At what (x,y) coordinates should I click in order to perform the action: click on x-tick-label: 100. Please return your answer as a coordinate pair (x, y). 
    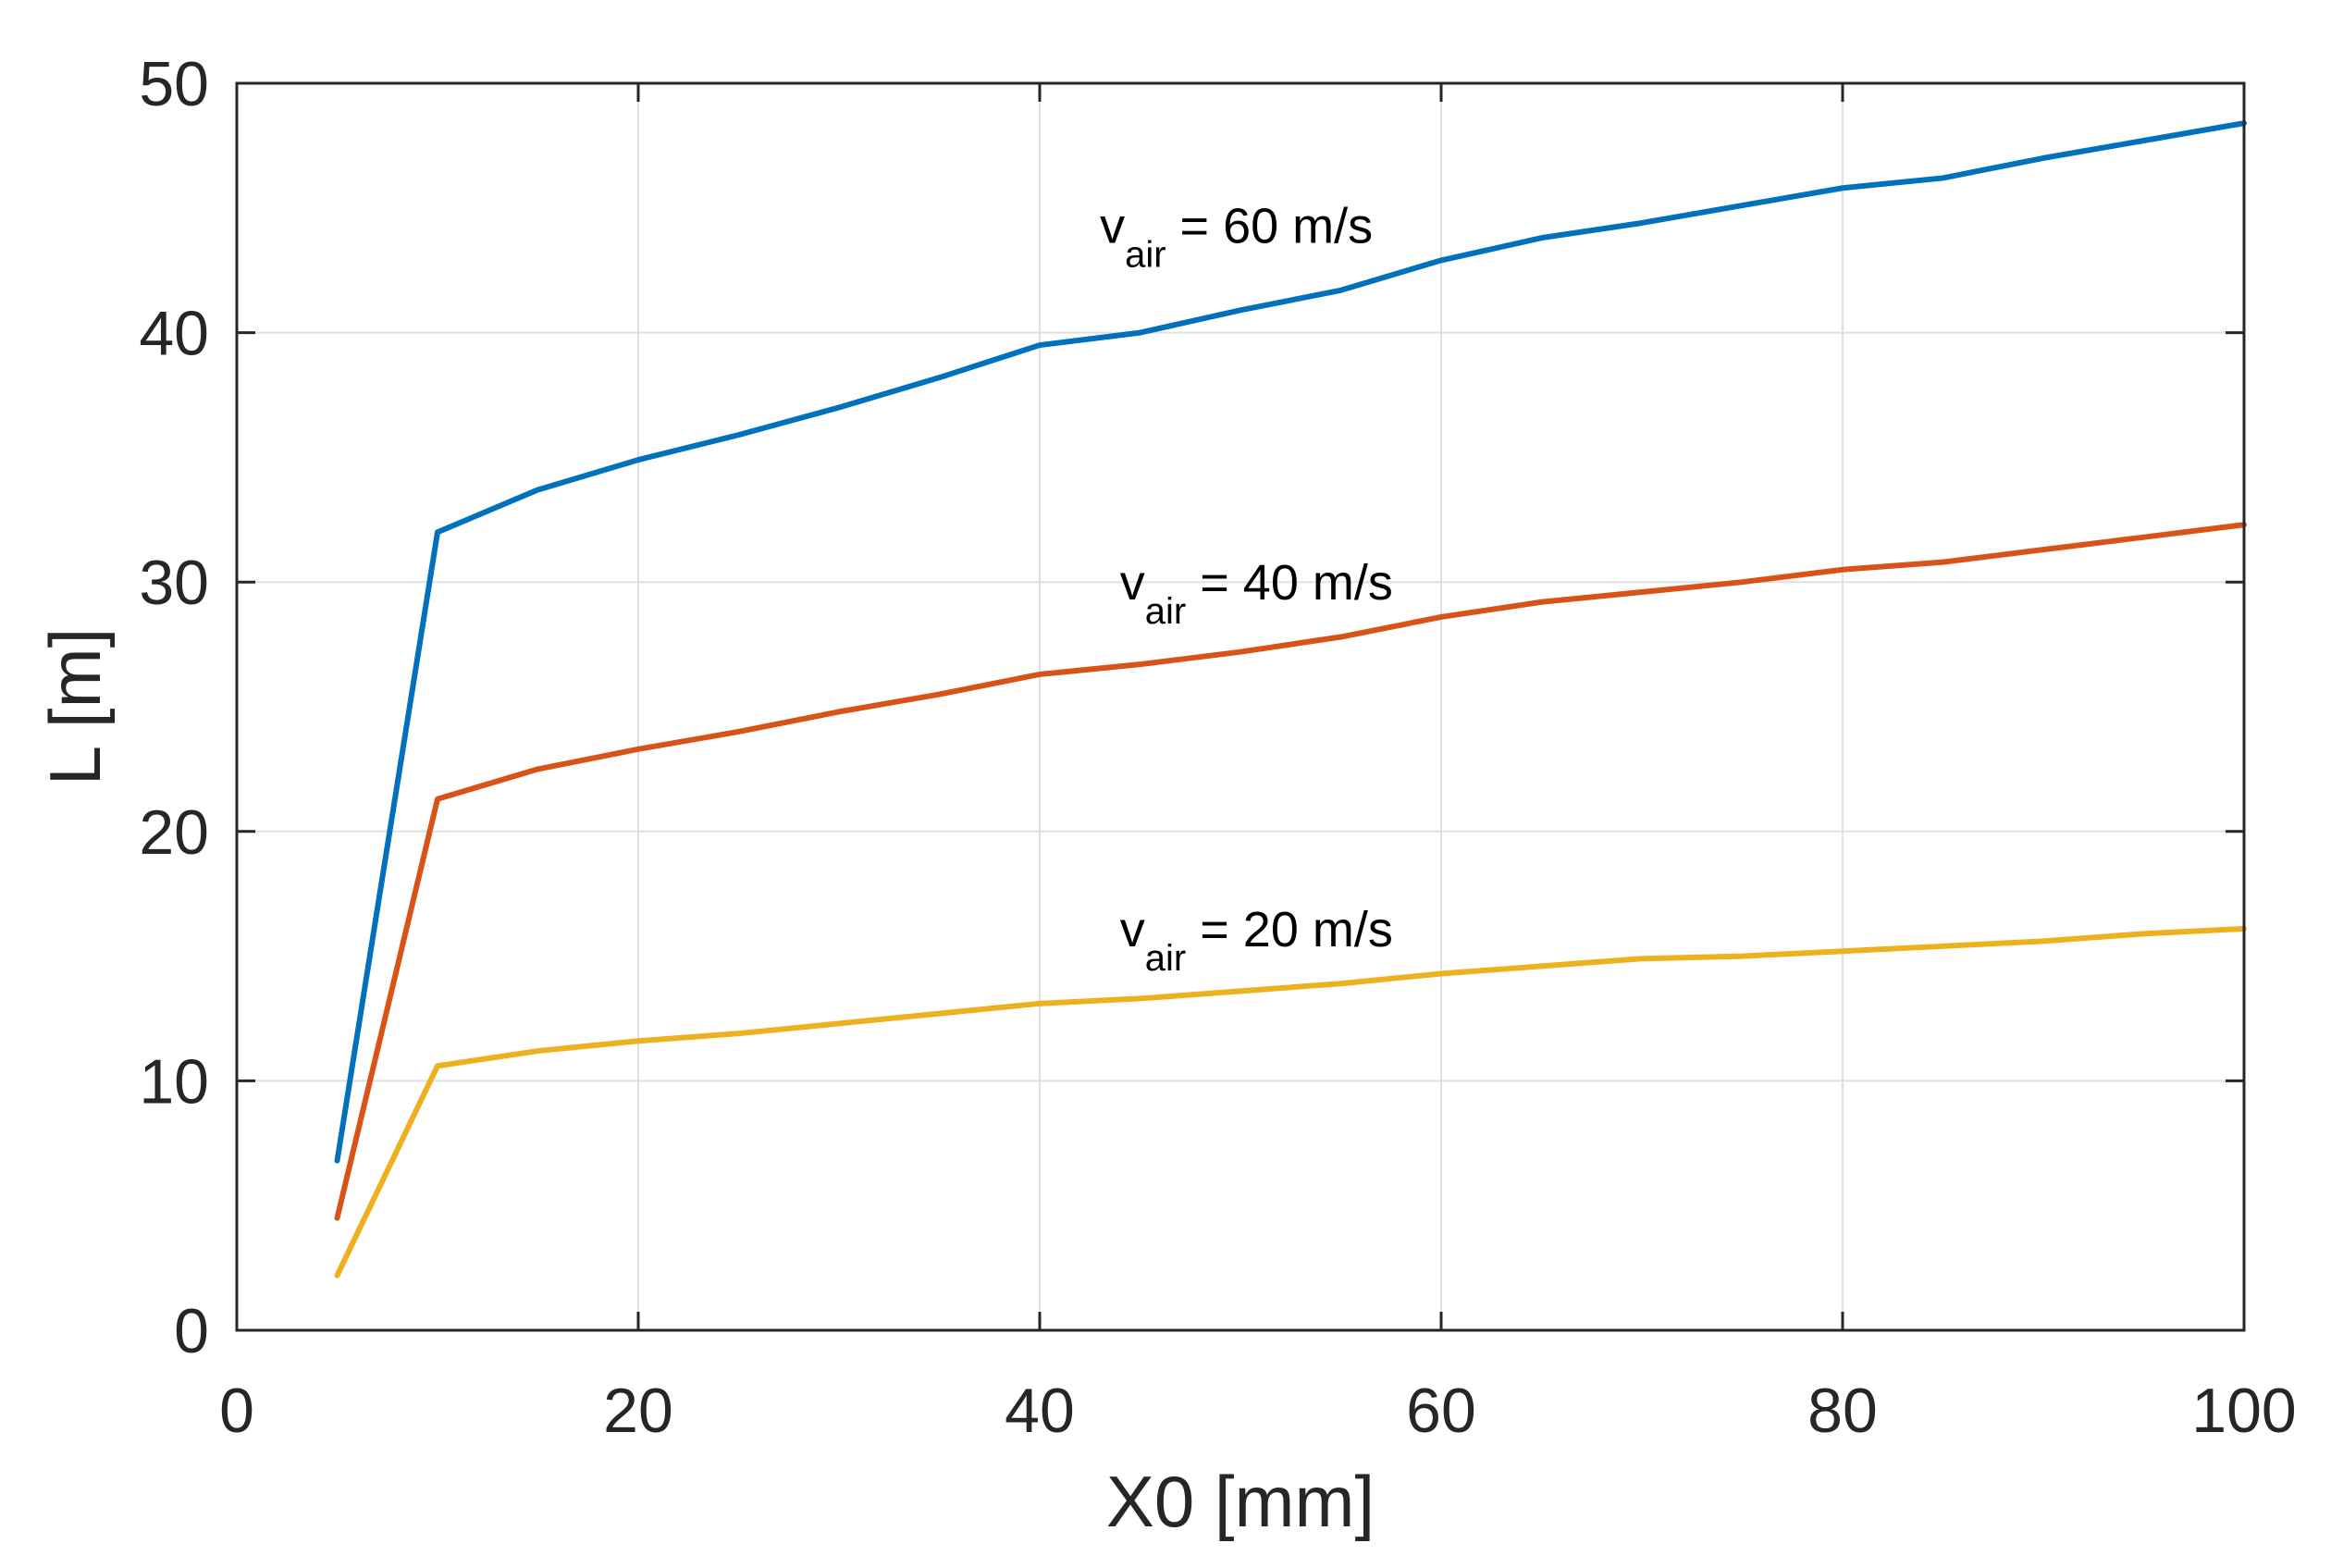
    Looking at the image, I should click on (2243, 1411).